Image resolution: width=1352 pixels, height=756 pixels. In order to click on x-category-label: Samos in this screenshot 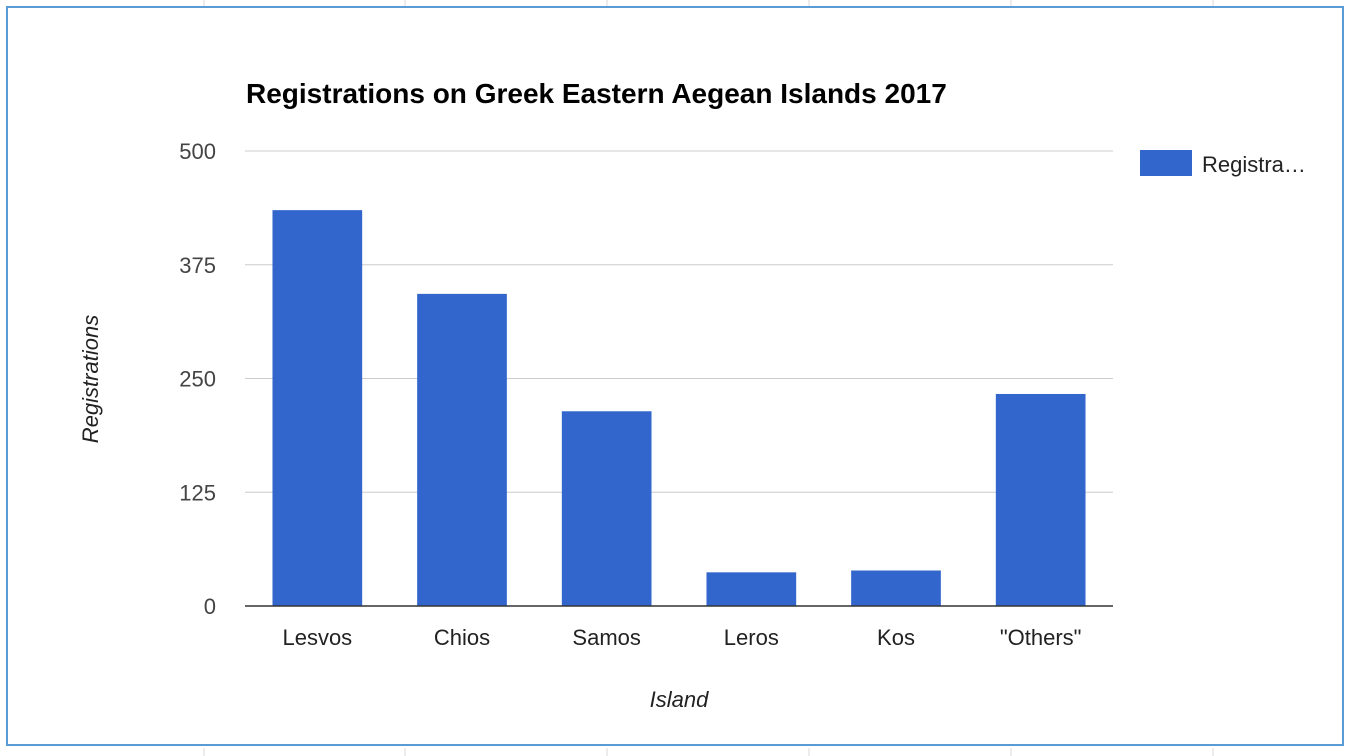, I will do `click(606, 637)`.